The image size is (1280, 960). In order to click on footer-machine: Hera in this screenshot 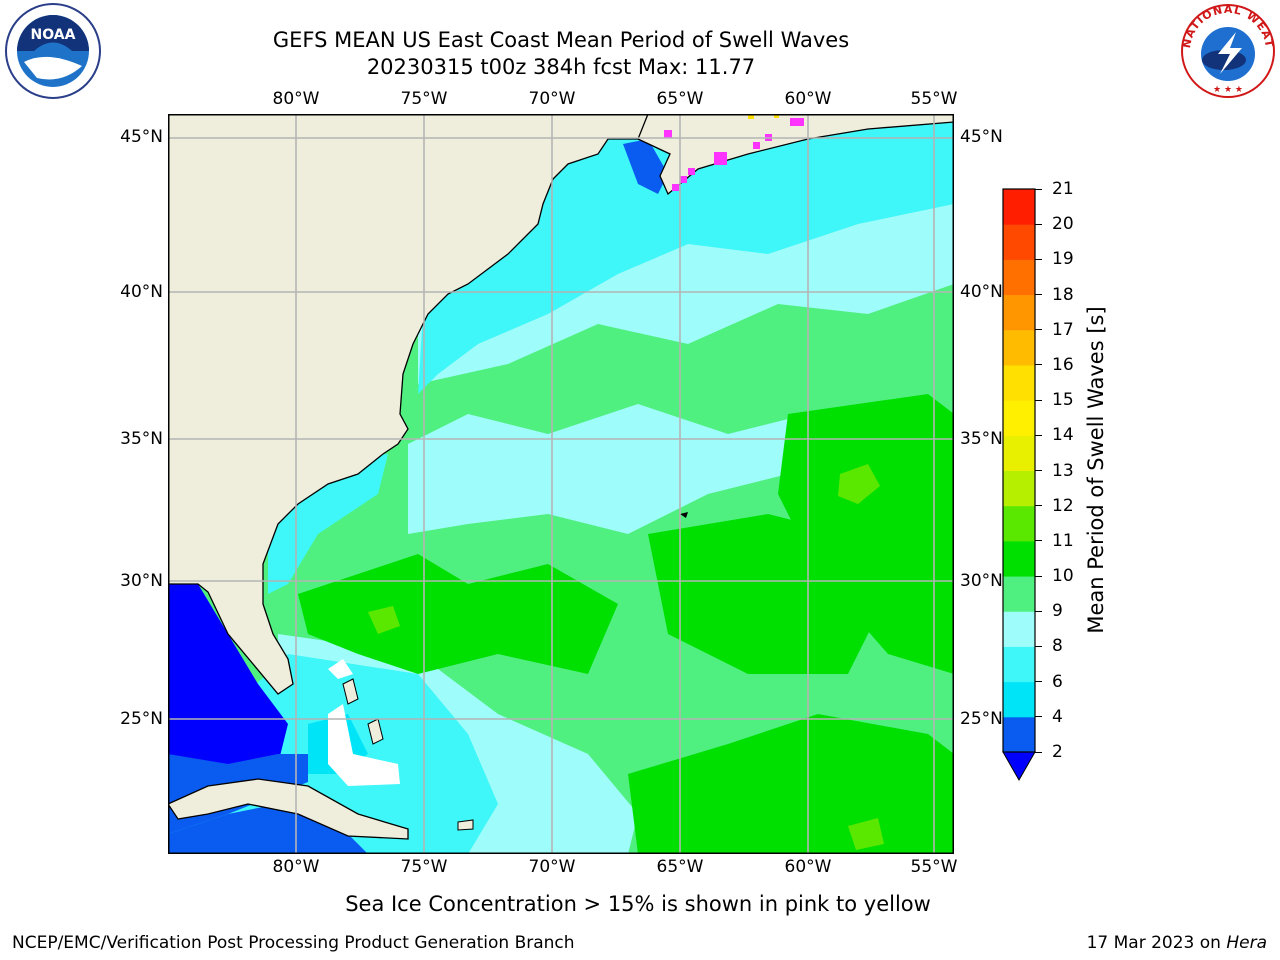, I will do `click(1246, 943)`.